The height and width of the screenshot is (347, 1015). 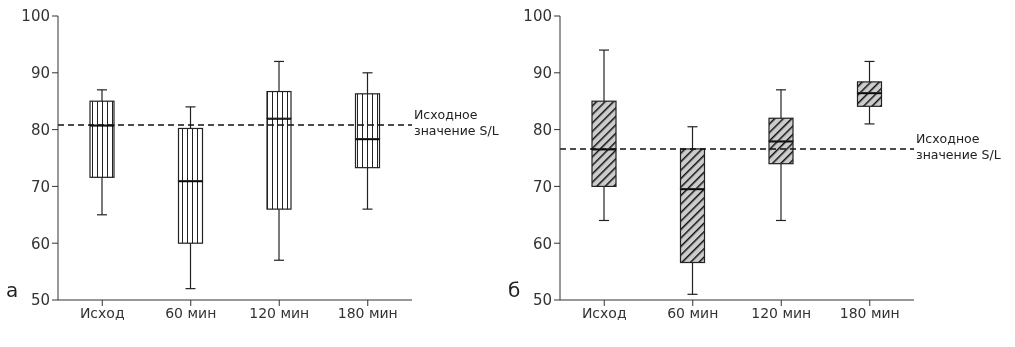 I want to click on text: а, so click(x=12, y=290).